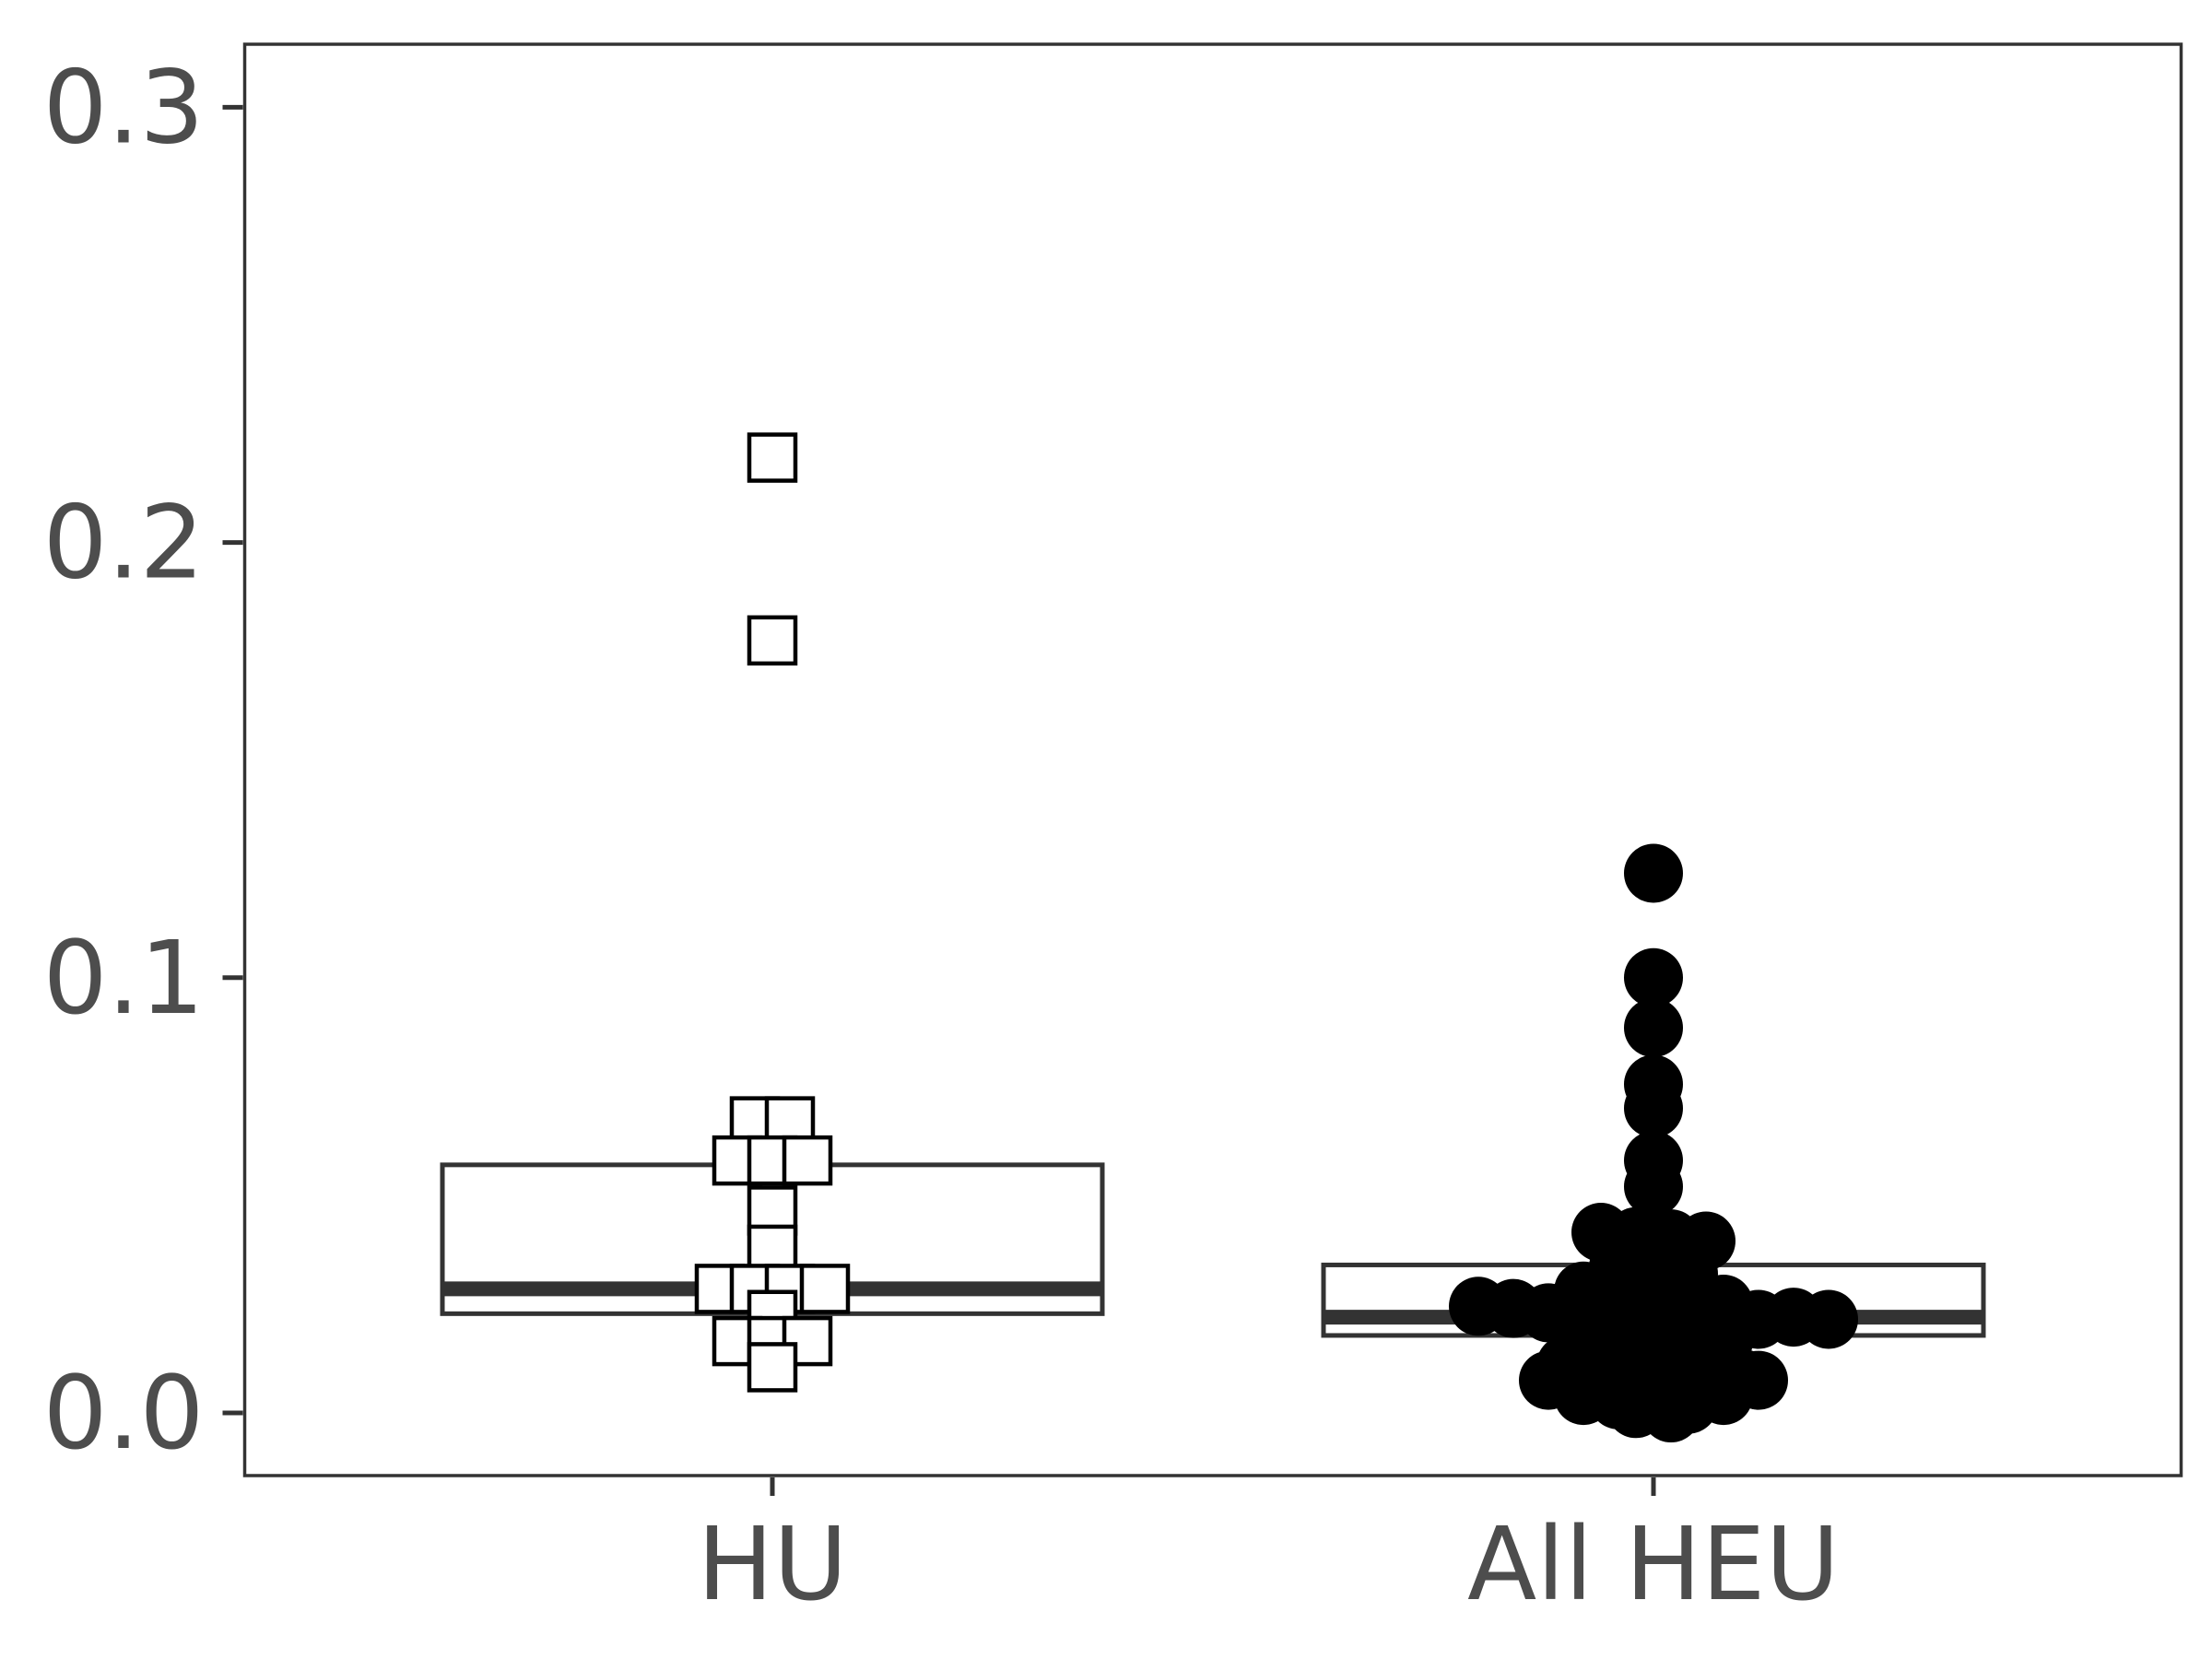  Describe the element at coordinates (1653, 1142) in the screenshot. I see `group-all-heu` at that location.